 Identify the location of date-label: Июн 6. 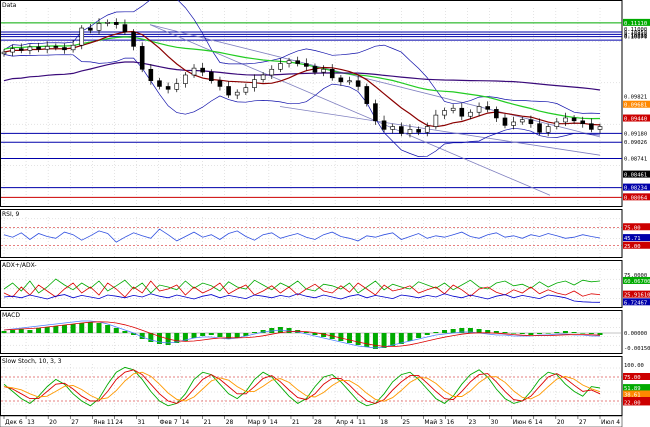
(522, 422).